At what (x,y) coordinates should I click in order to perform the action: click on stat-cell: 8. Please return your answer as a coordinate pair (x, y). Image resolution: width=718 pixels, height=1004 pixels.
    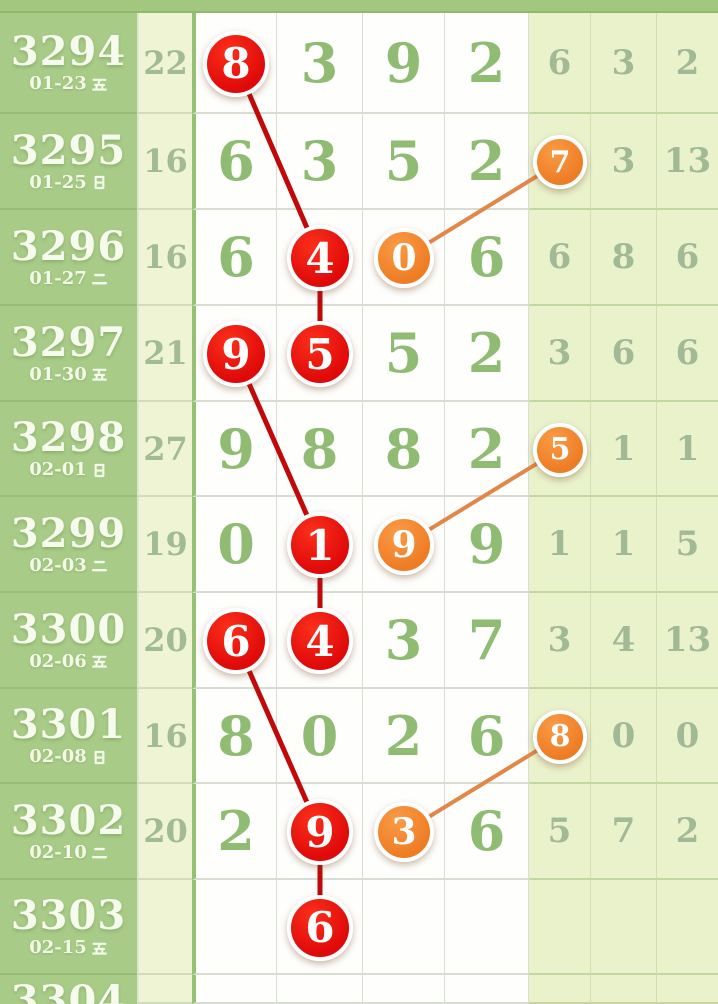
    Looking at the image, I should click on (624, 258).